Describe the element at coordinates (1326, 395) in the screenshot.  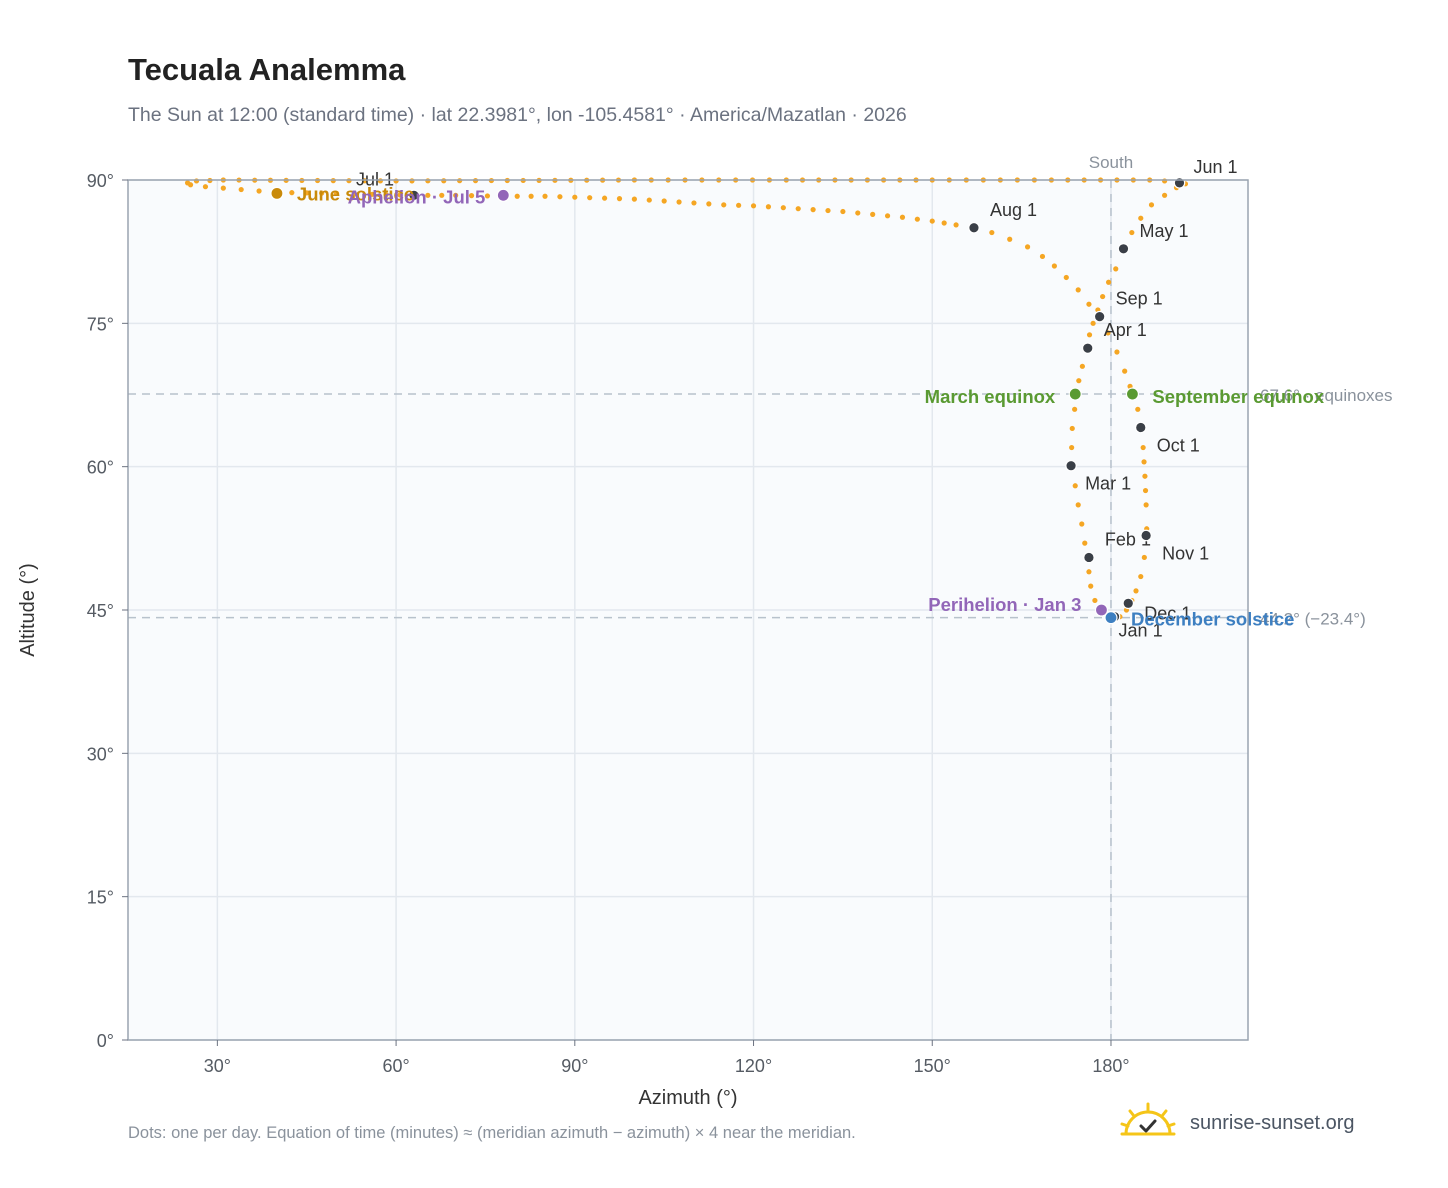
I see `altitude-reference-label: 67.6° · equinoxes` at that location.